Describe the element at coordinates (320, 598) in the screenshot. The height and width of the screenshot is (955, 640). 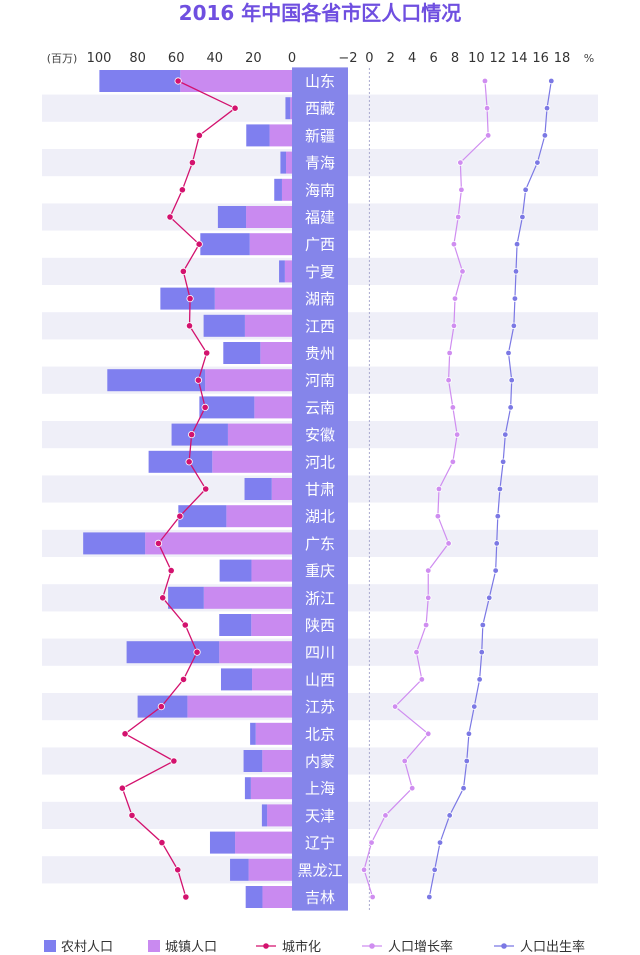
I see `province-label: 浙江` at that location.